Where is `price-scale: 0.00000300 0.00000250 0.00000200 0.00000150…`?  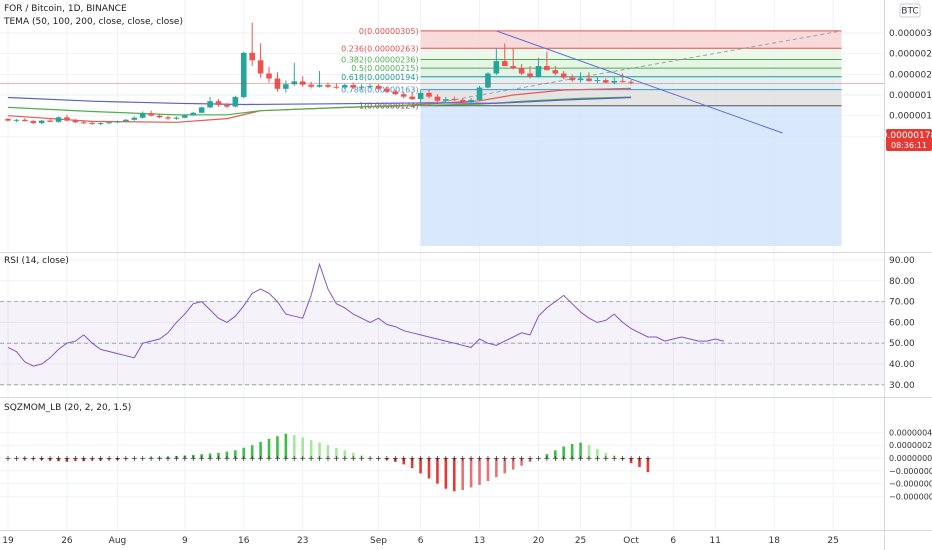
price-scale: 0.00000300 0.00000250 0.00000200 0.00000150… is located at coordinates (910, 265).